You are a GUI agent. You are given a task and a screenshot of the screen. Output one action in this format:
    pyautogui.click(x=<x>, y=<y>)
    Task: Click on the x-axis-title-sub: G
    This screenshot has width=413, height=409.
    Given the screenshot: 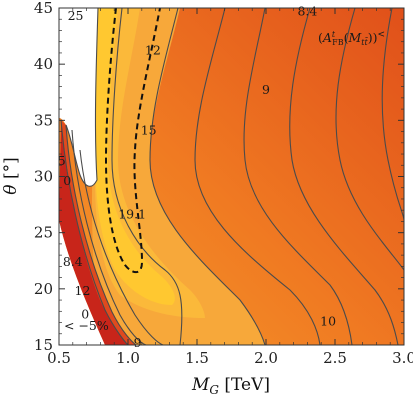 What is the action you would take?
    pyautogui.click(x=214, y=390)
    